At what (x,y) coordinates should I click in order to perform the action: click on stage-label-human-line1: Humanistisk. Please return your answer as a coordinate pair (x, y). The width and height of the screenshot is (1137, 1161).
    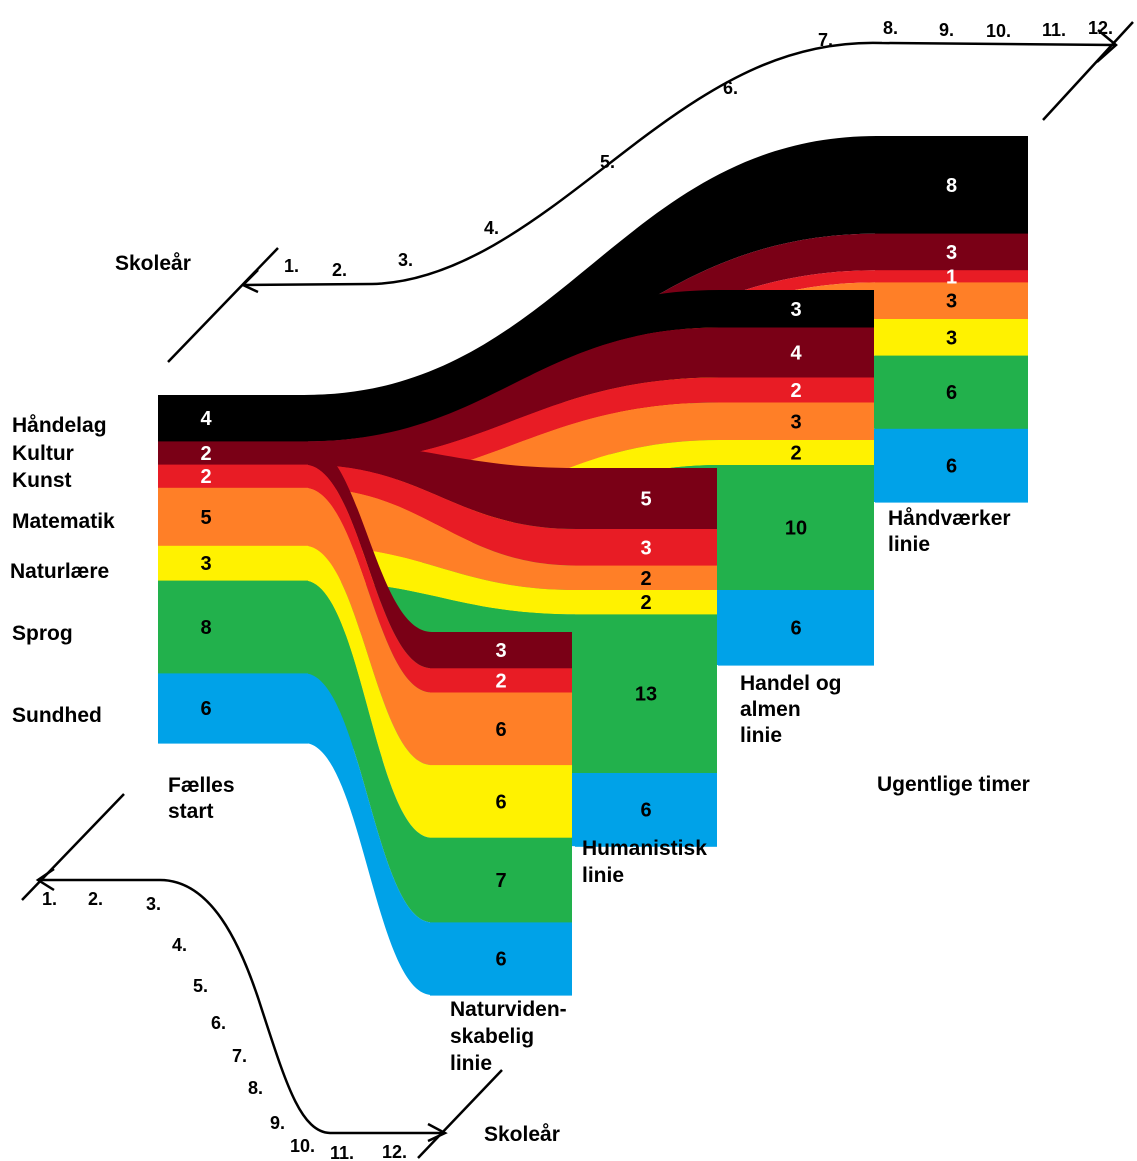
    Looking at the image, I should click on (644, 848).